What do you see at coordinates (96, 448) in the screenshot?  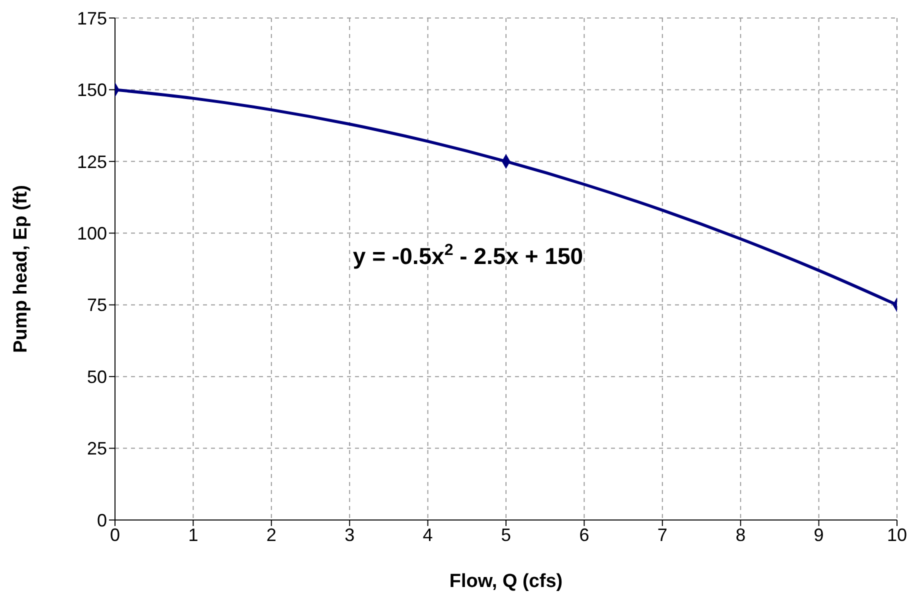 I see `y-tick-label: 25` at bounding box center [96, 448].